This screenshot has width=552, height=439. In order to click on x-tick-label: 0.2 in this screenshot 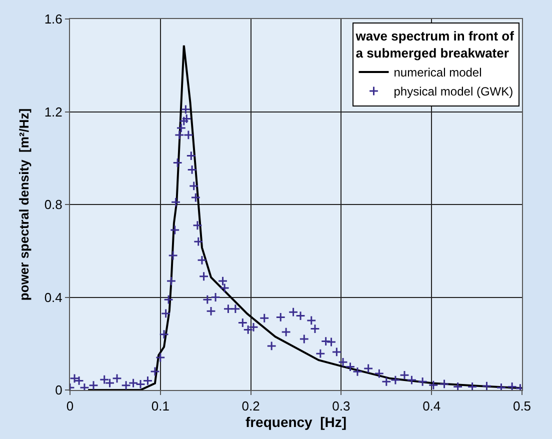, I will do `click(251, 406)`.